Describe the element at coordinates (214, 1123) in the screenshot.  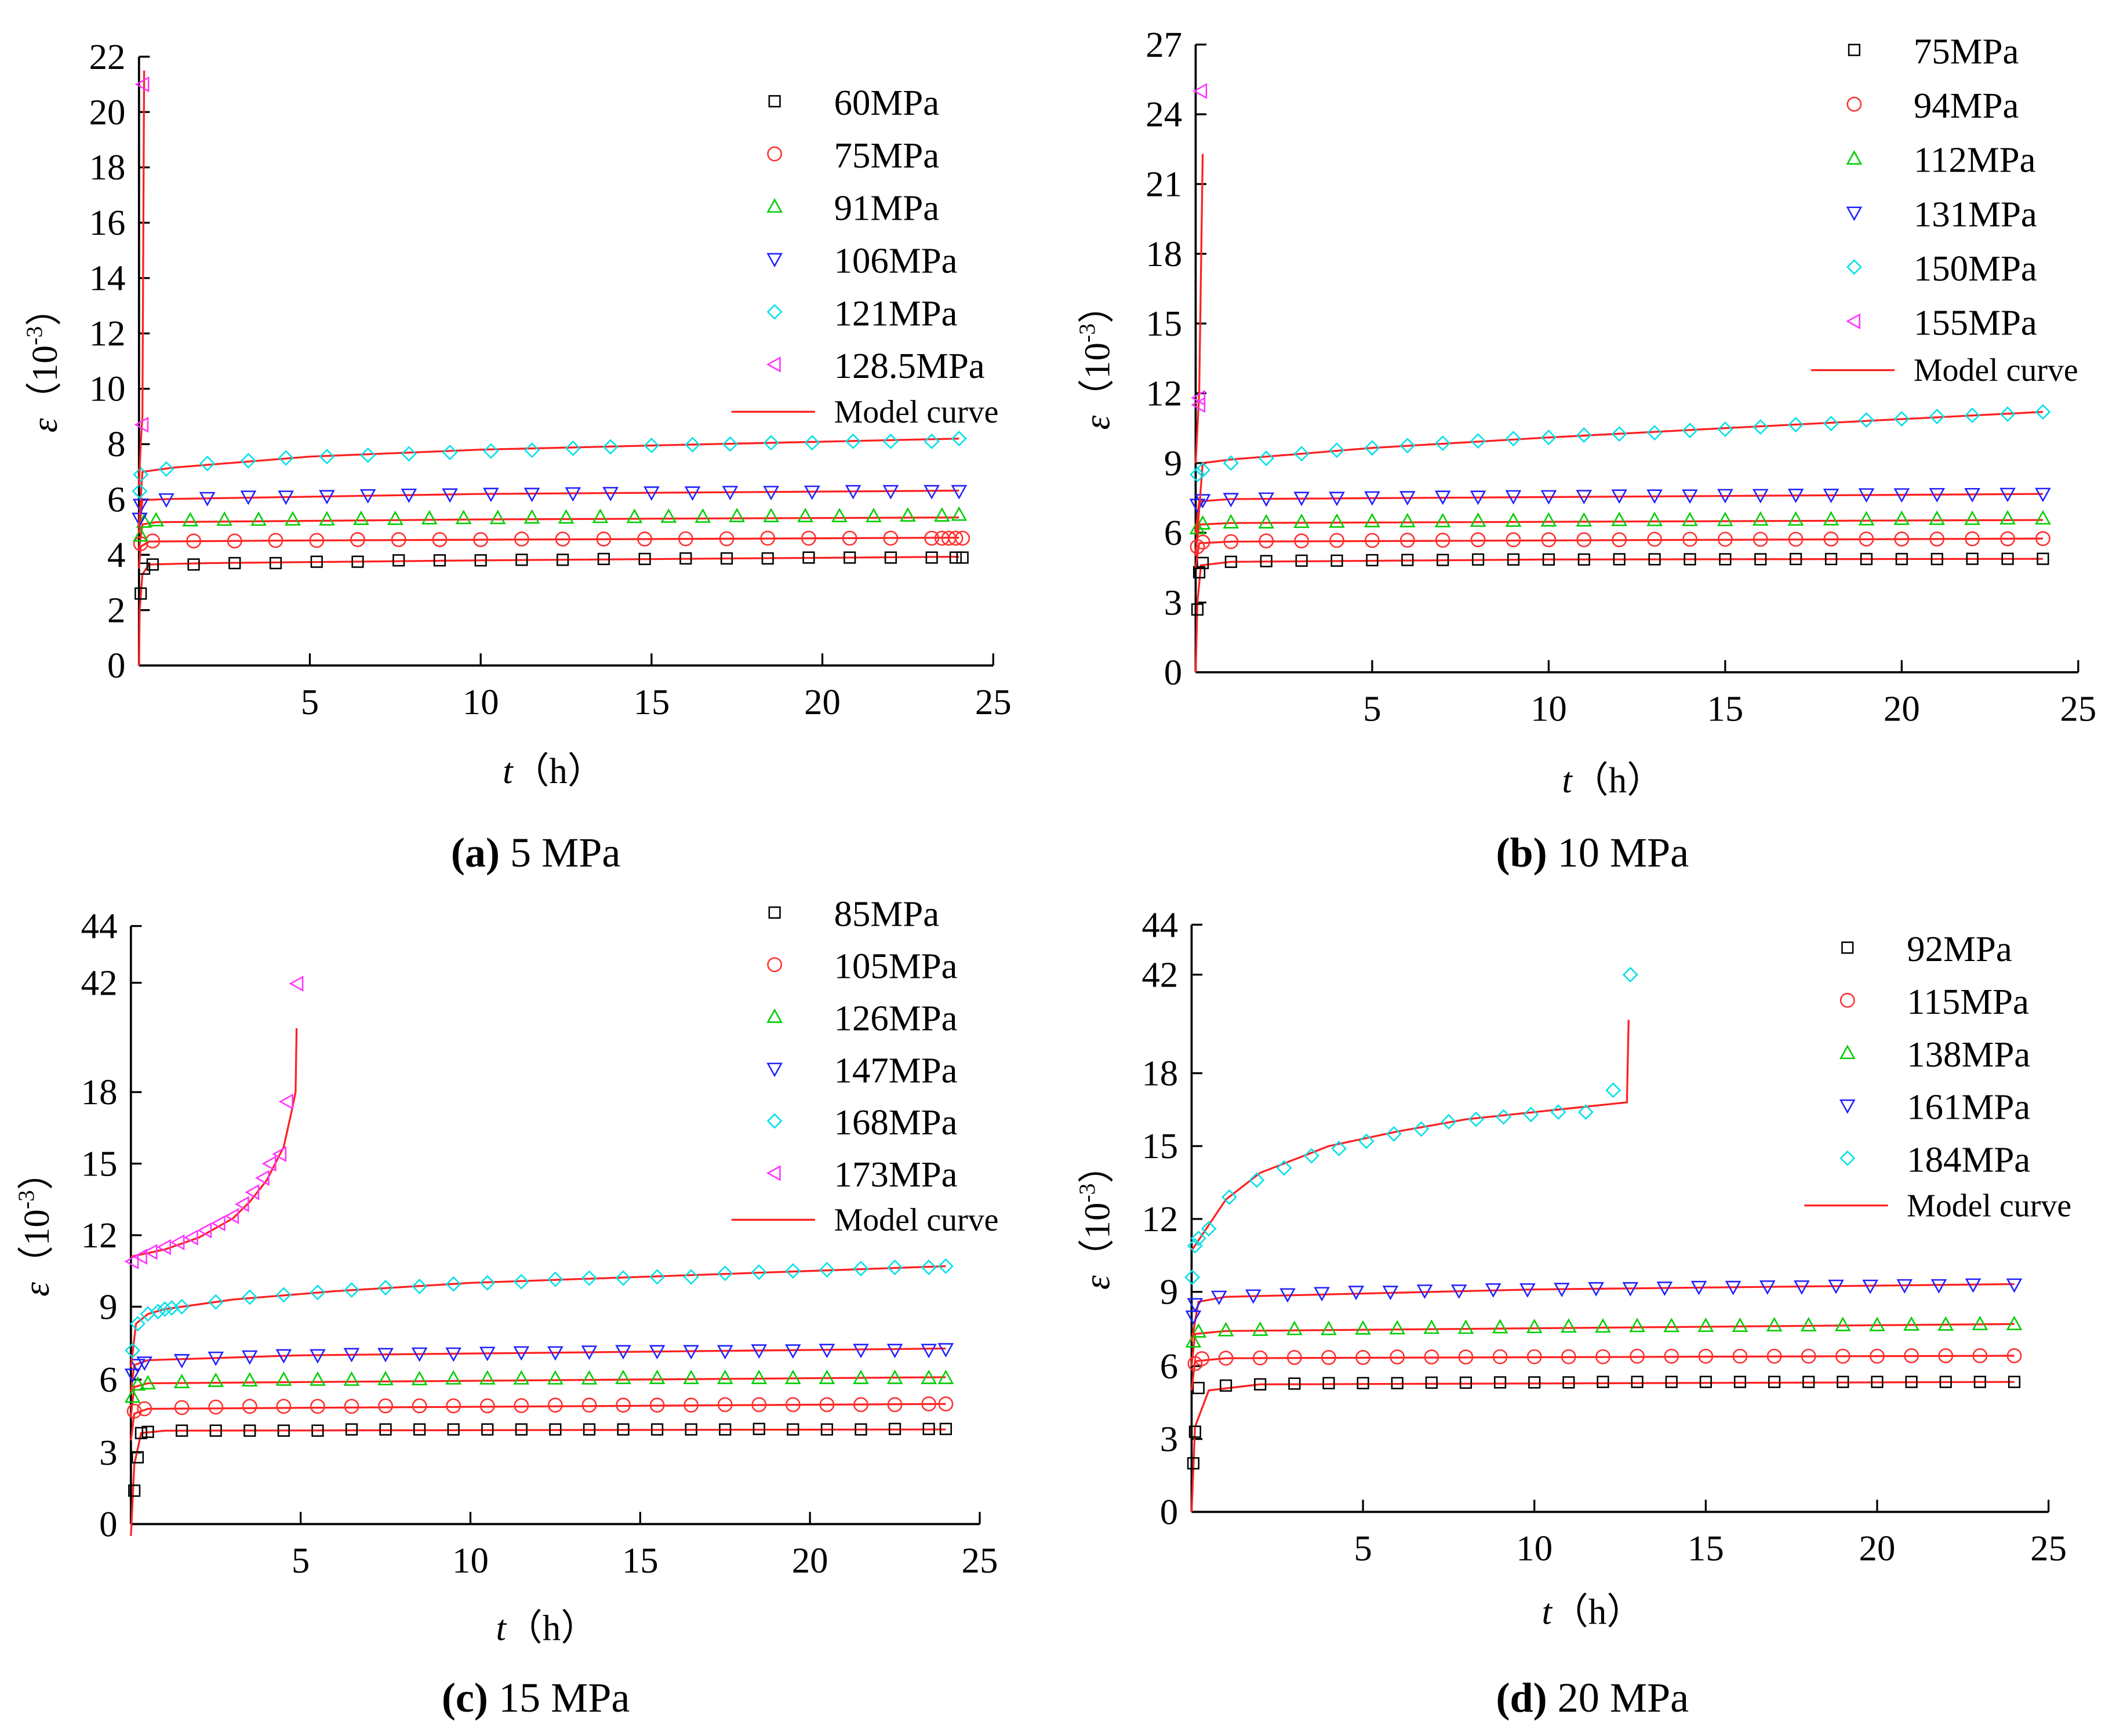
I see `series-173MPa` at that location.